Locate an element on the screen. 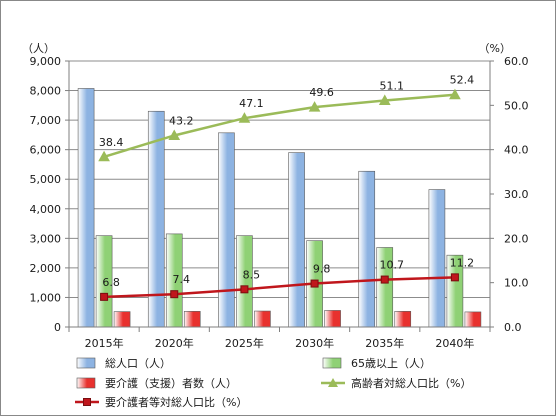 This screenshot has width=556, height=419. right-tick-label: 30.0 is located at coordinates (516, 194).